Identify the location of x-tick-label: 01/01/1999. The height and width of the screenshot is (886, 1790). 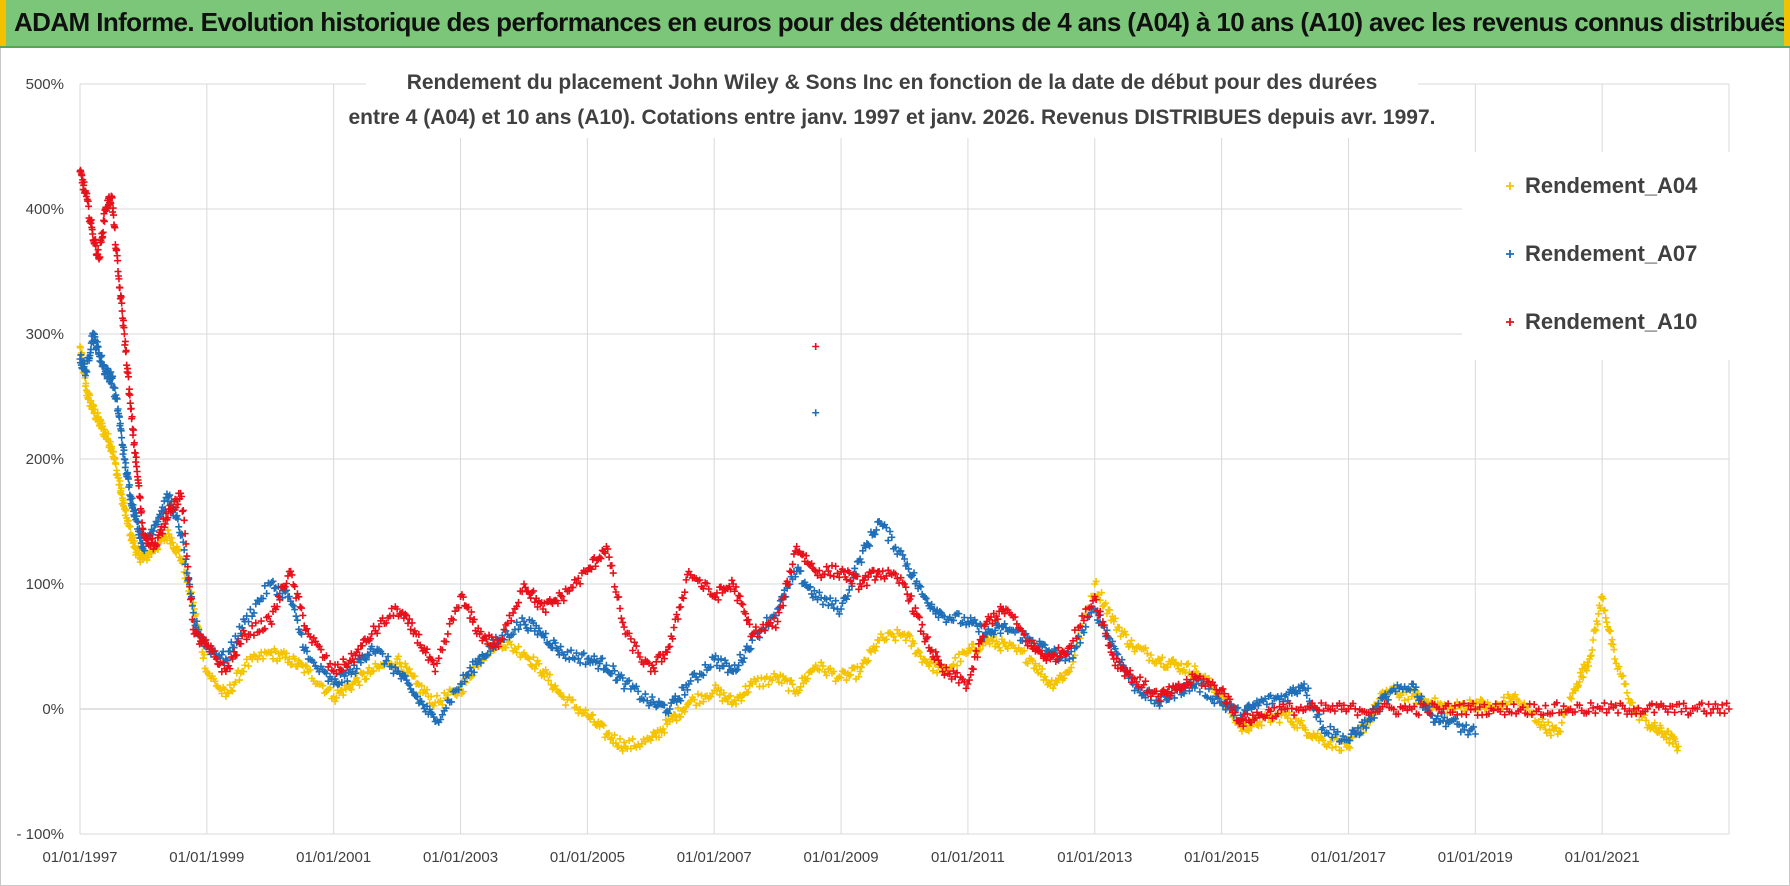
(206, 857).